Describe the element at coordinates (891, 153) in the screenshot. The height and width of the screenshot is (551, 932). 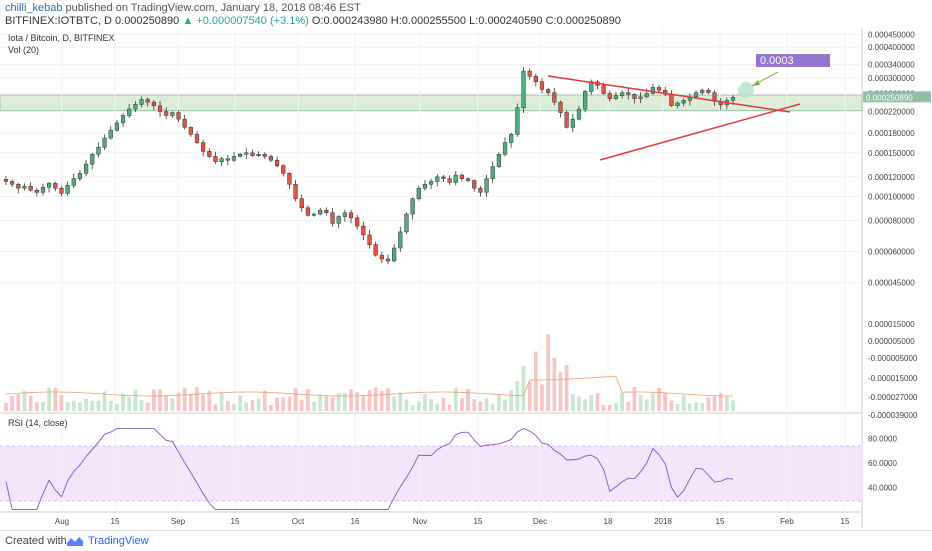
I see `price-tick-label: 0.000150000` at that location.